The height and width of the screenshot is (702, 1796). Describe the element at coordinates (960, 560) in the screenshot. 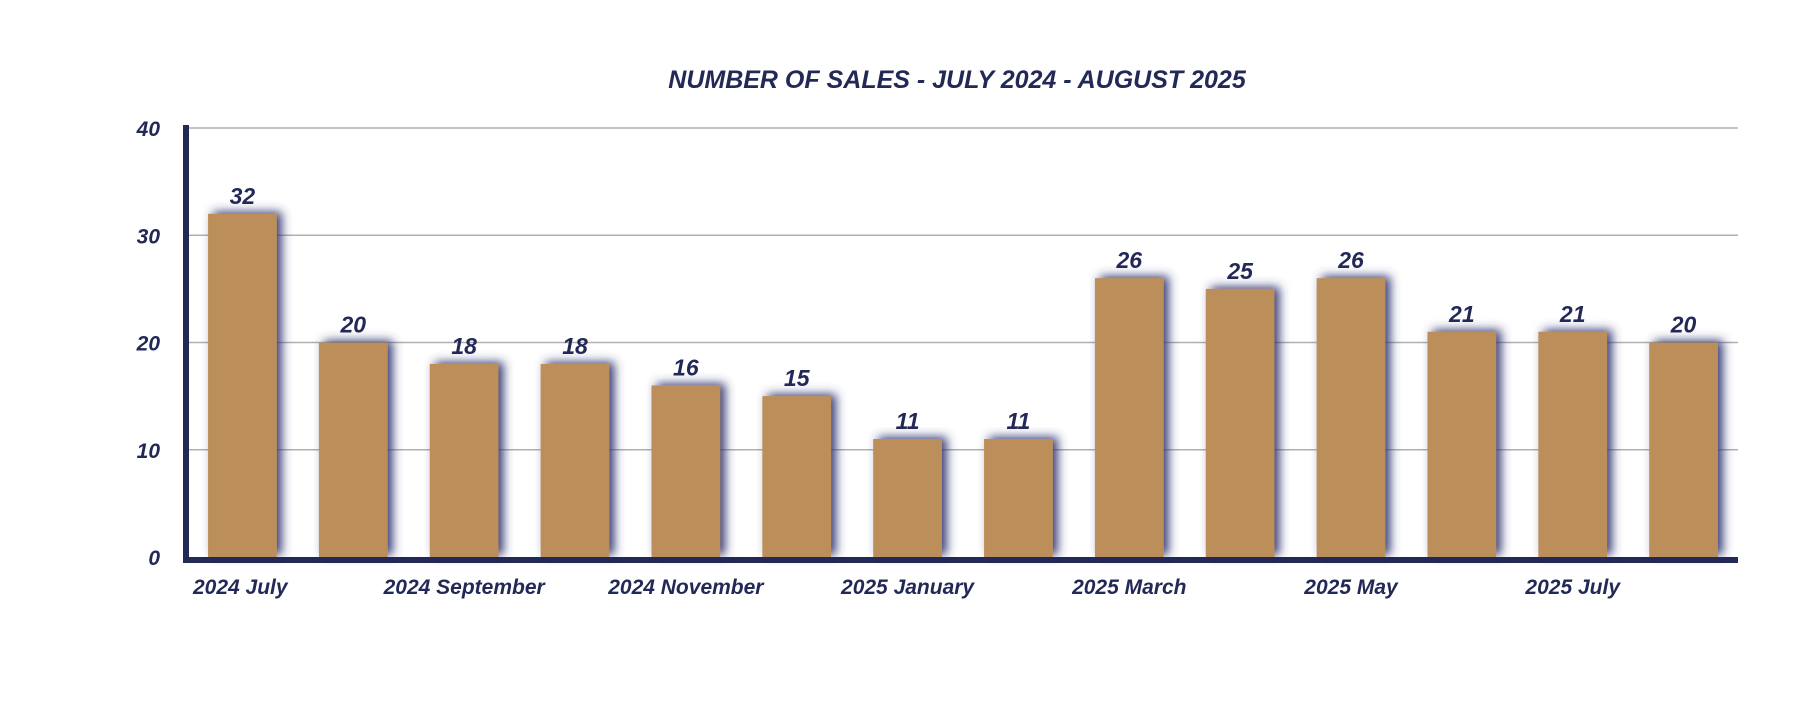

I see `x-axis-line` at that location.